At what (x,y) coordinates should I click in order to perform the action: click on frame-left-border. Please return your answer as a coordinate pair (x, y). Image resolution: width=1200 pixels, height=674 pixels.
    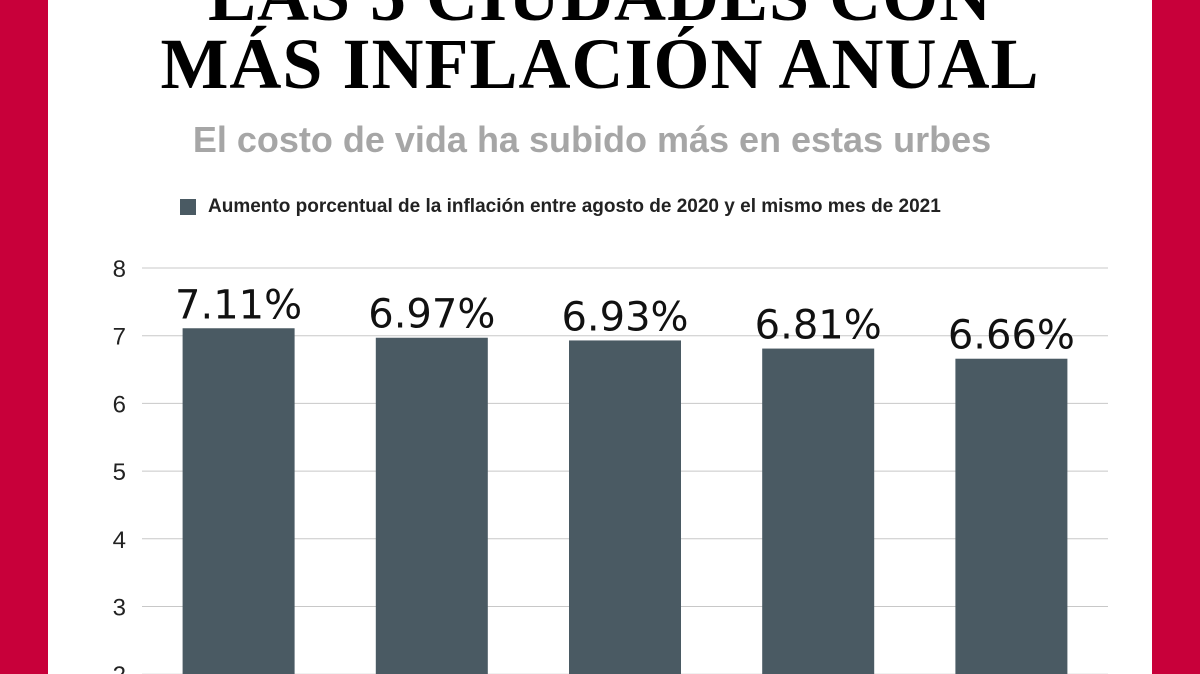
    Looking at the image, I should click on (24, 337).